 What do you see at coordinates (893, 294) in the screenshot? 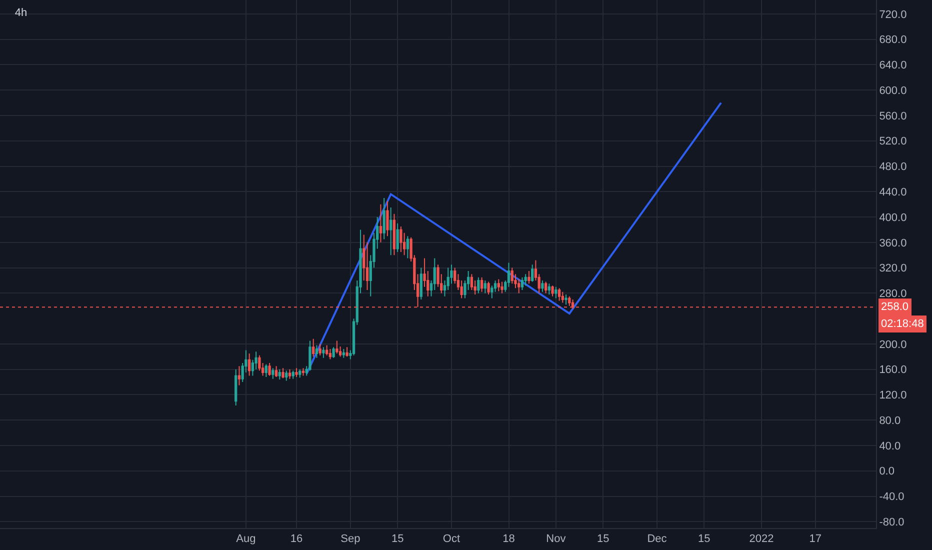
I see `y-tick-label: 280.0` at bounding box center [893, 294].